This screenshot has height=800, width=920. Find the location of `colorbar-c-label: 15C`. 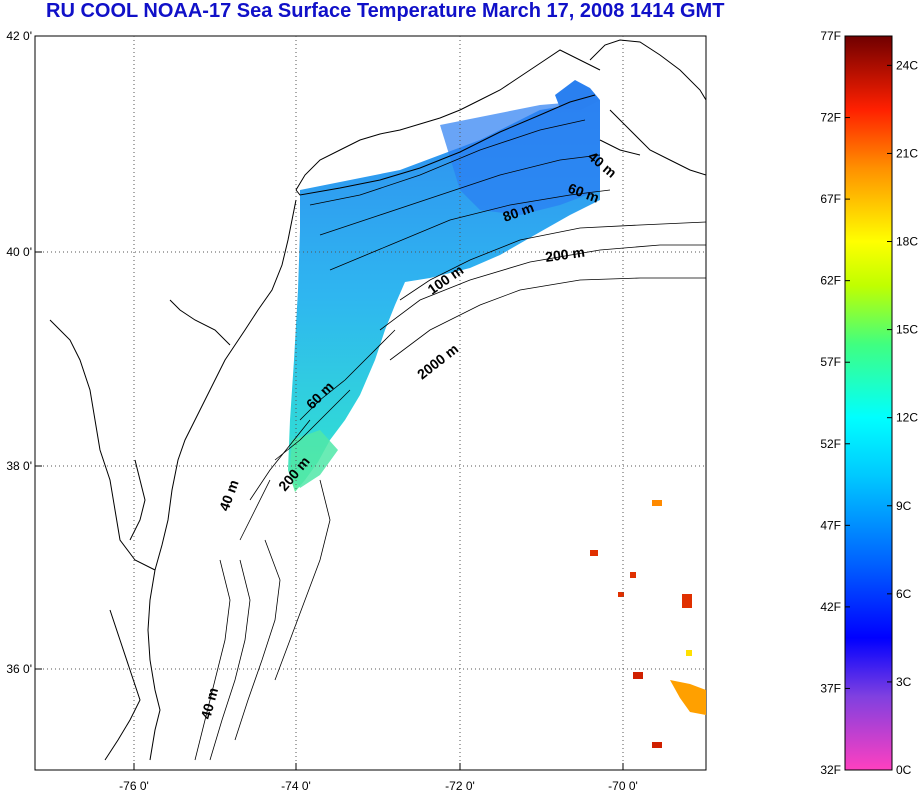

colorbar-c-label: 15C is located at coordinates (907, 330).